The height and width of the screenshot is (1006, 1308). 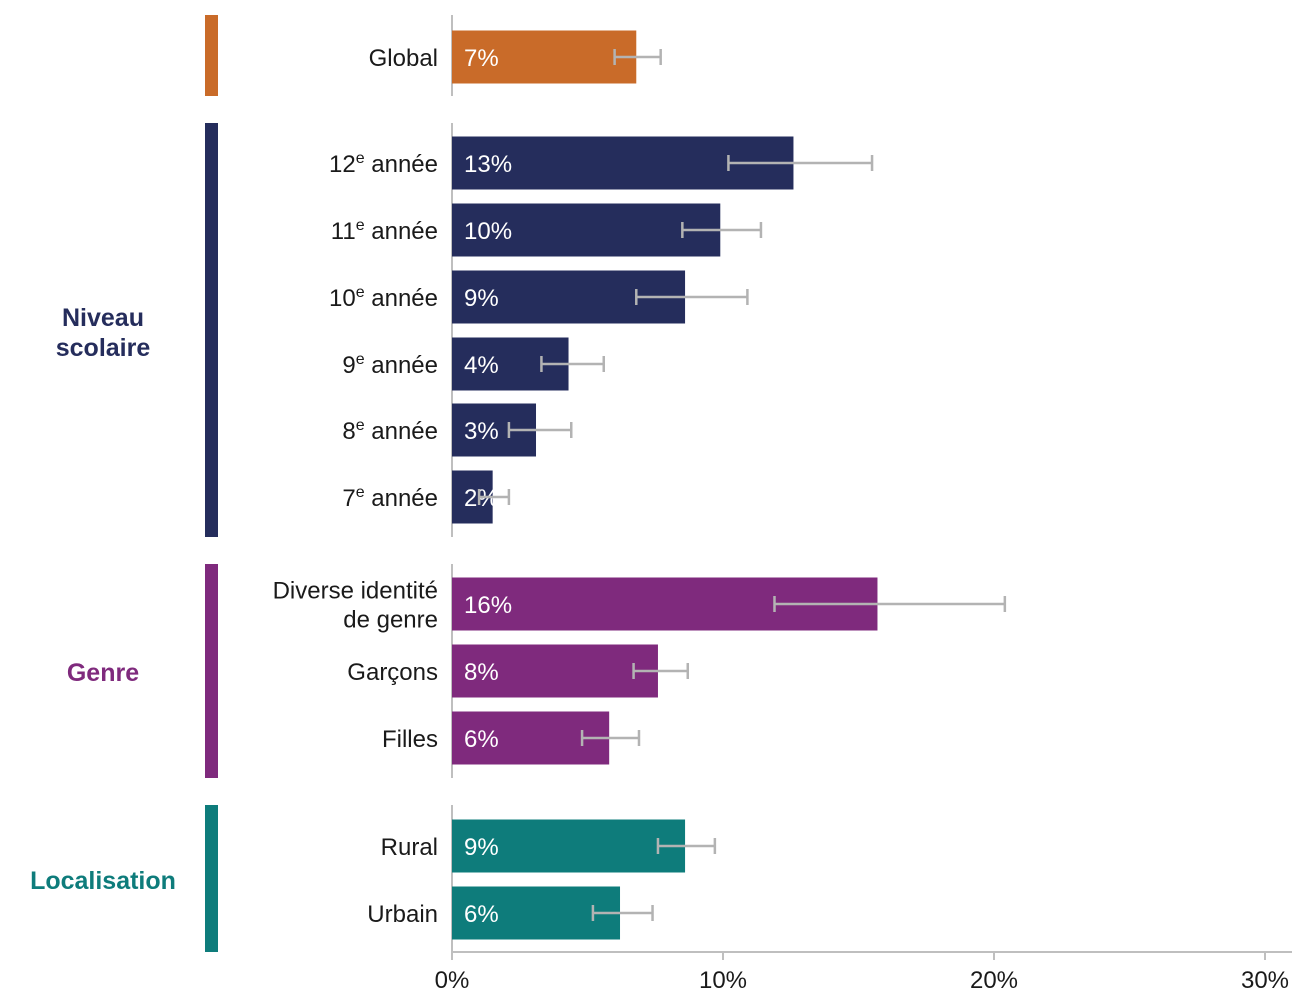 I want to click on category-label: 12e année, so click(x=383, y=164).